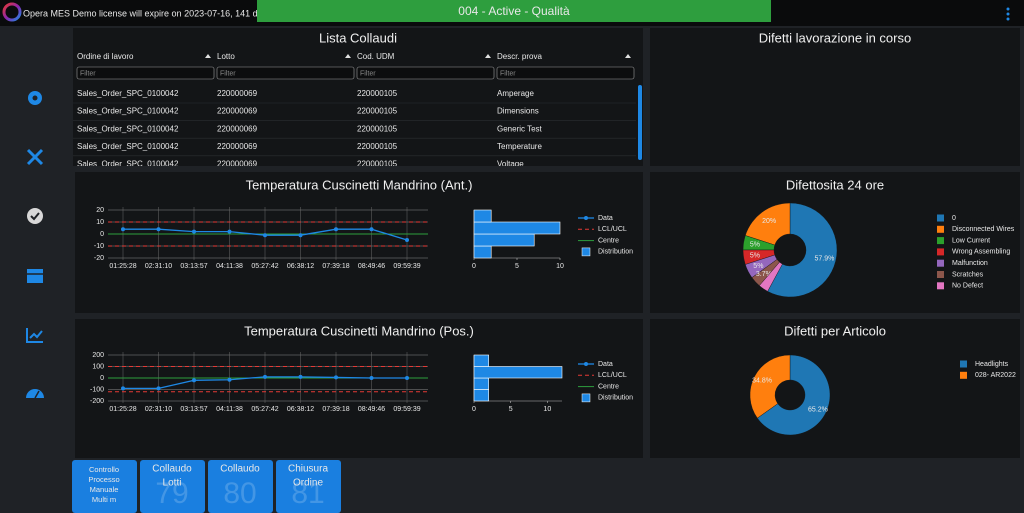 This screenshot has height=513, width=1024. What do you see at coordinates (376, 56) in the screenshot?
I see `column-header: Cod. UDM` at bounding box center [376, 56].